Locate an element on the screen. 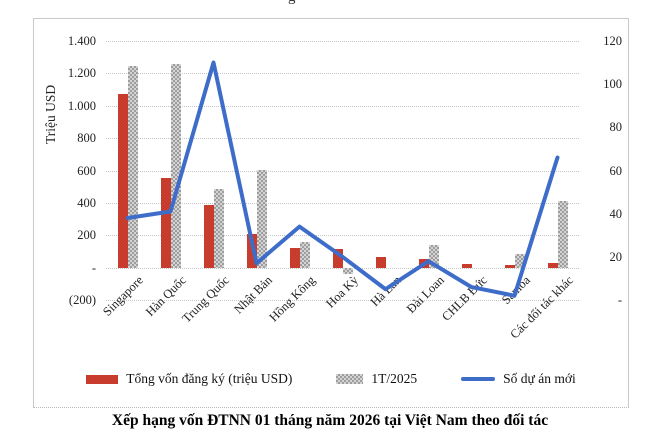  legend-item-1: 1T/2025 is located at coordinates (376, 379).